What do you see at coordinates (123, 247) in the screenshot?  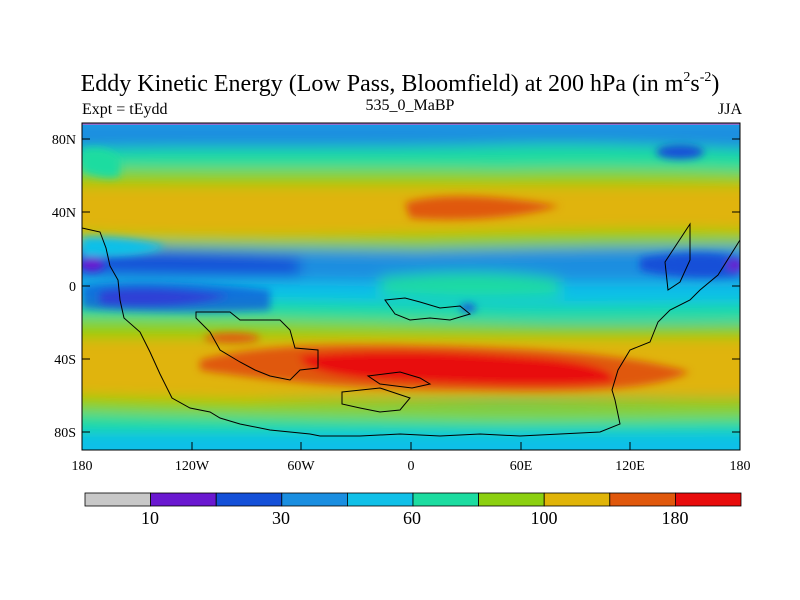 I see `blob-west-cyan` at bounding box center [123, 247].